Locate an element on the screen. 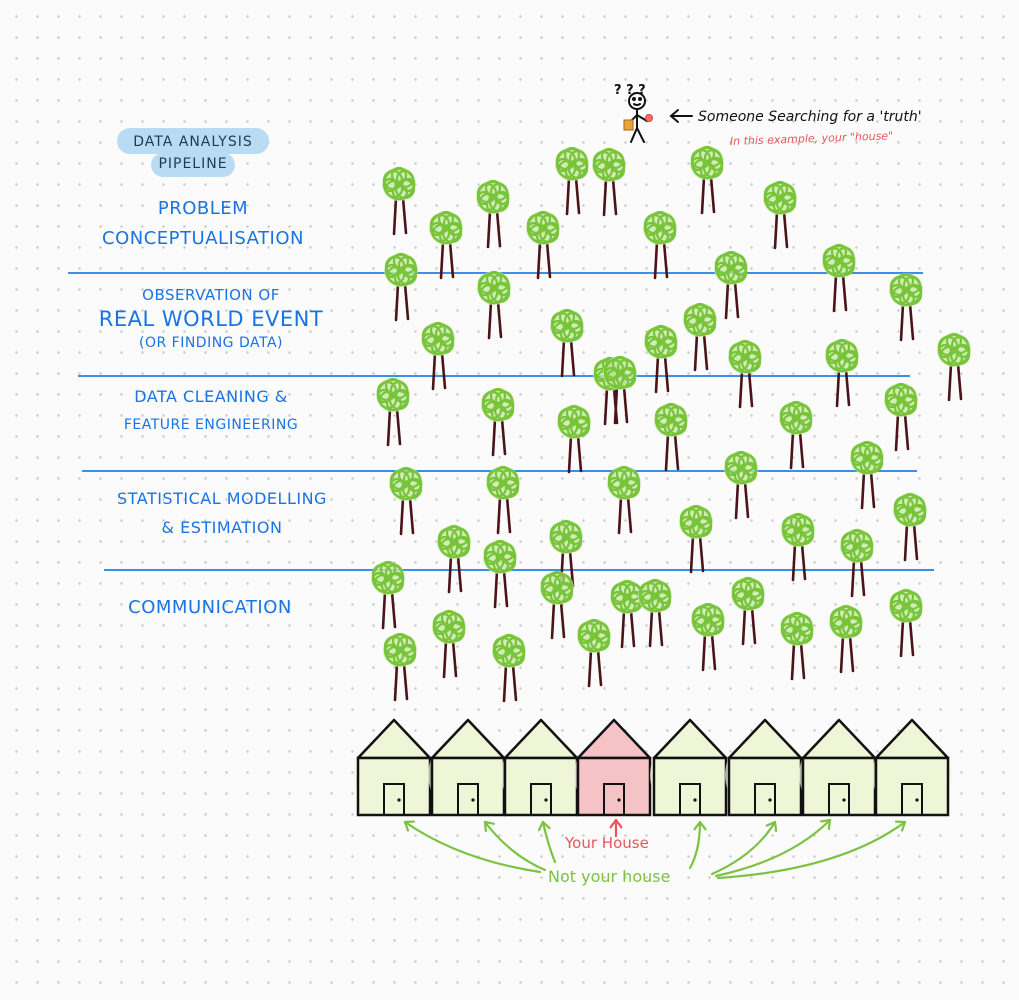 This screenshot has height=1000, width=1019. stage-label-line: Observation of is located at coordinates (211, 295).